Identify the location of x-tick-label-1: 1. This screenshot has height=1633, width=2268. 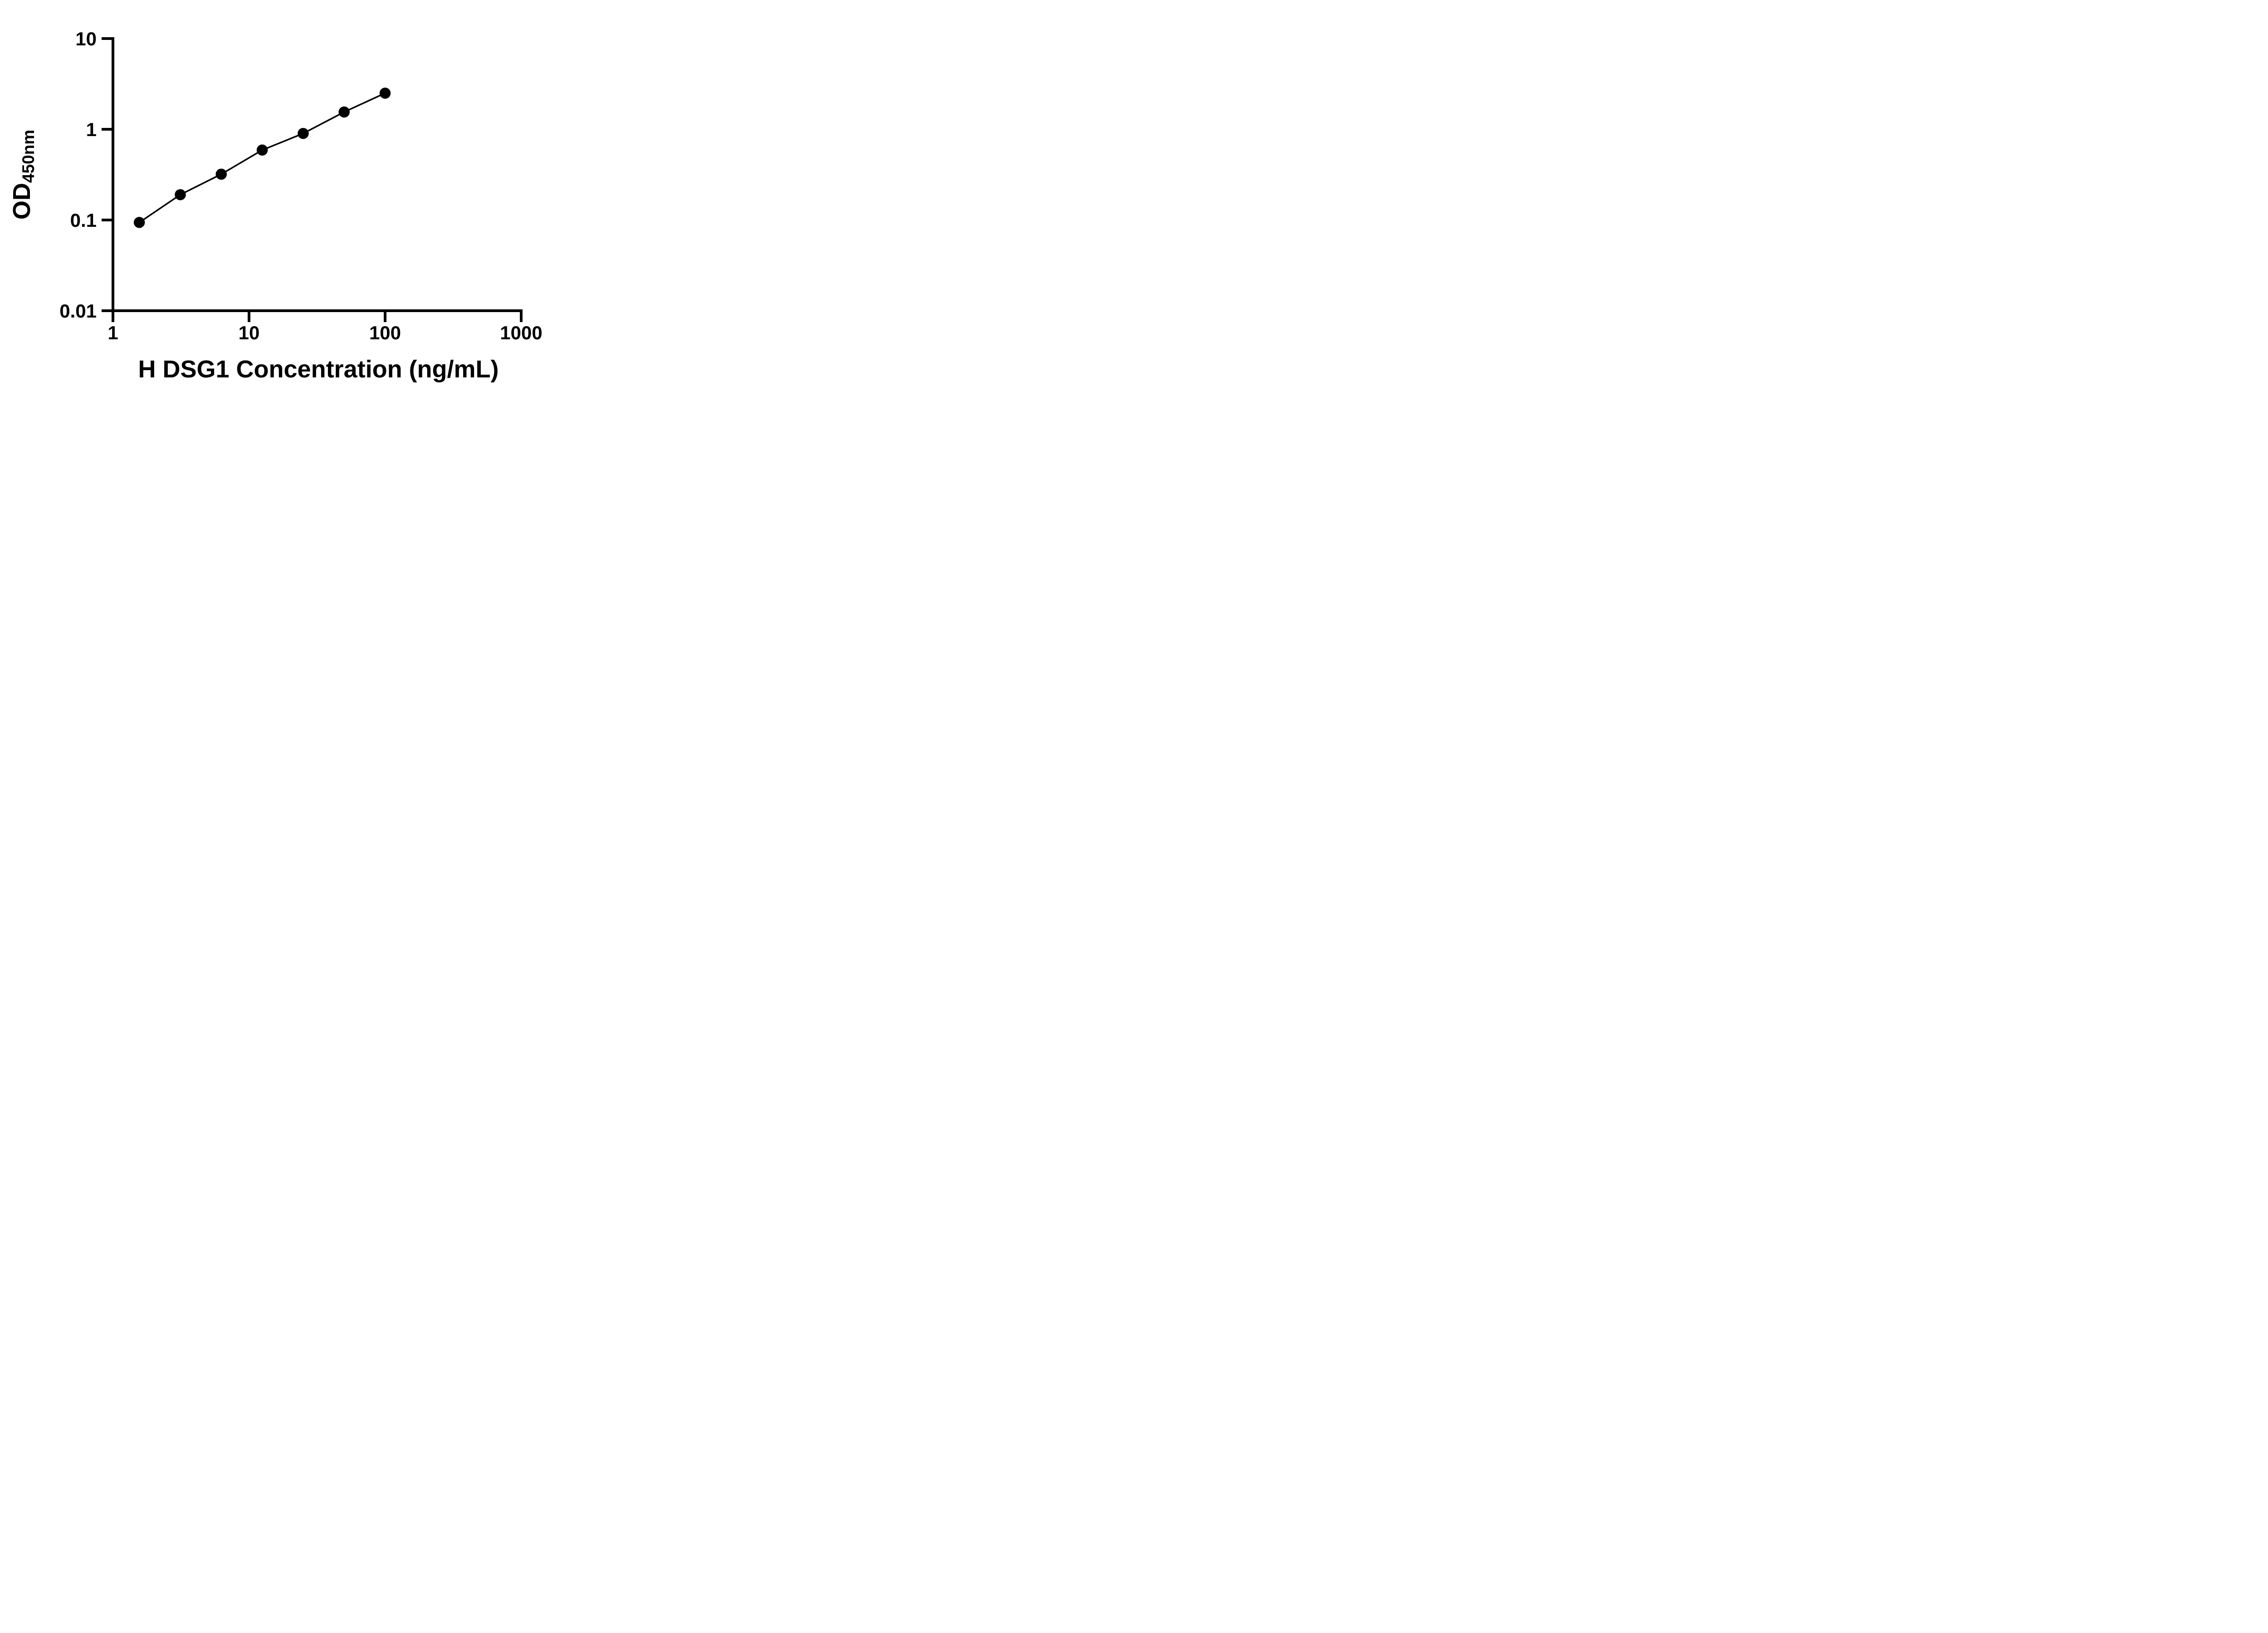
(113, 332).